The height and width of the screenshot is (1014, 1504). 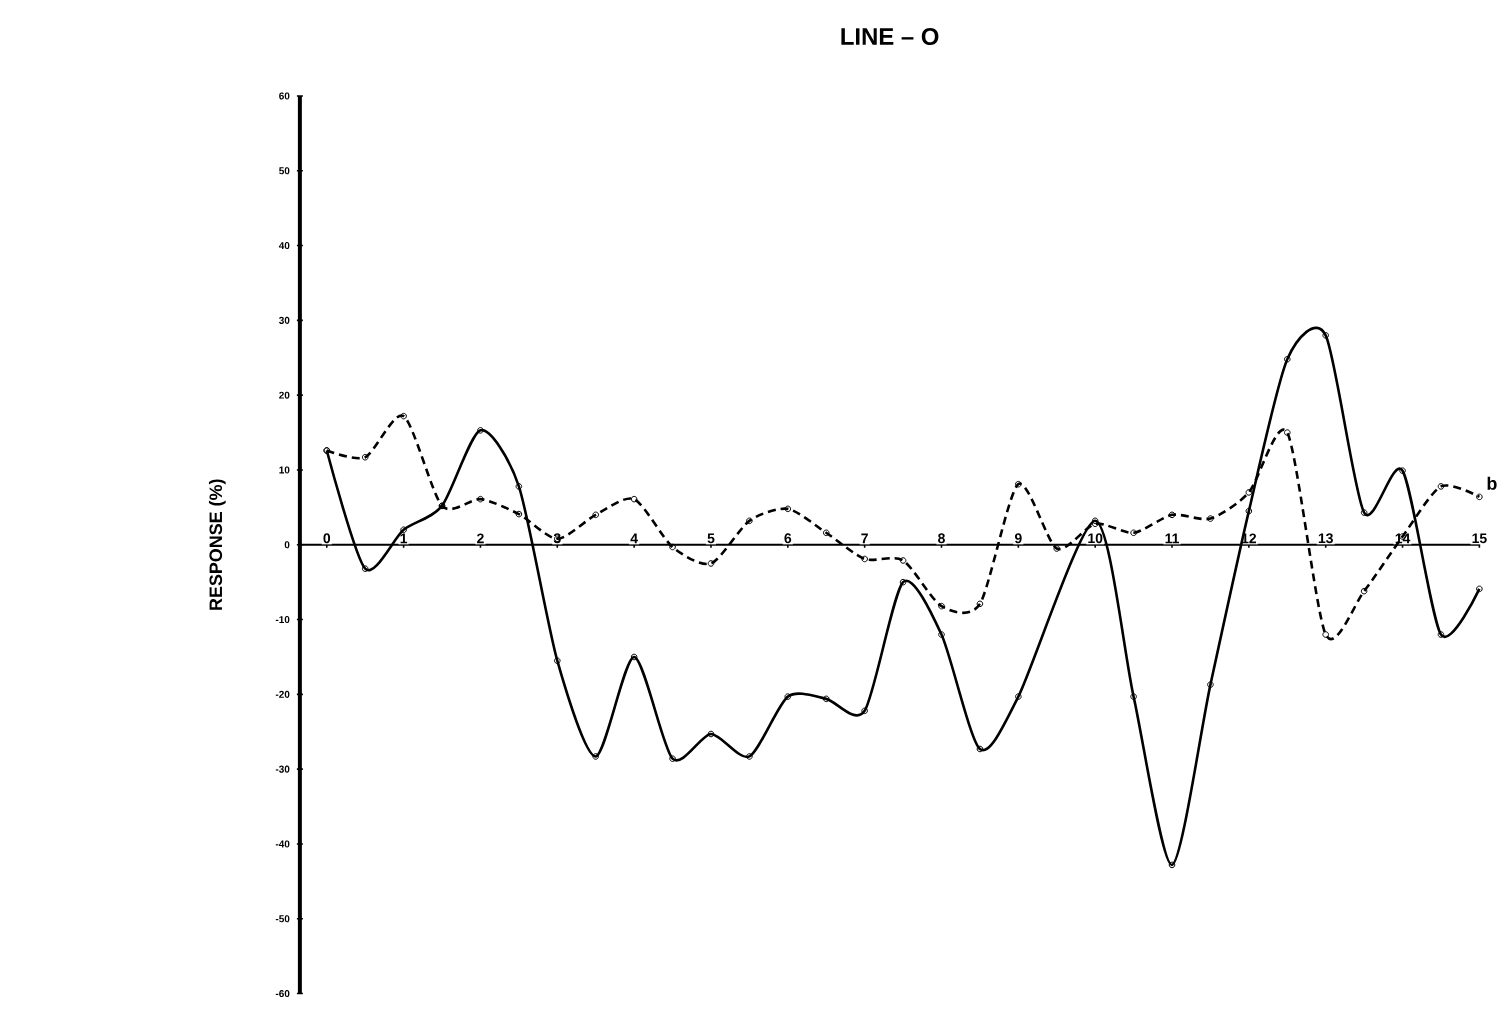 What do you see at coordinates (217, 545) in the screenshot?
I see `y-axis-title: RESPONSE (%)` at bounding box center [217, 545].